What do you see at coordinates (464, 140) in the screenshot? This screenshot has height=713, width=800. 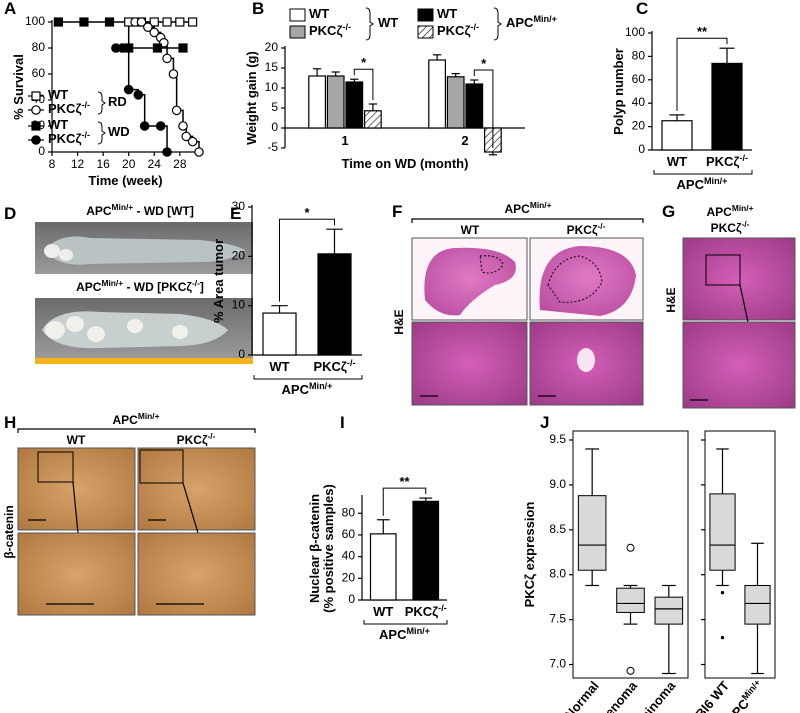 I see `x-tick-label: 2` at bounding box center [464, 140].